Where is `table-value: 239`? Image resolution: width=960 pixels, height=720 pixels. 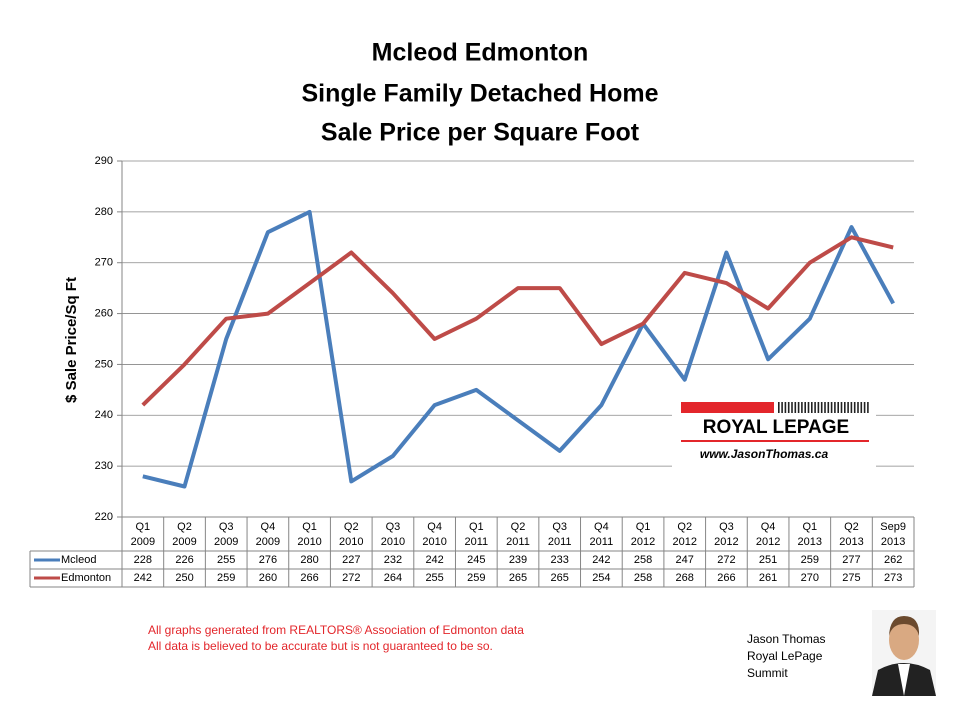
table-value: 239 is located at coordinates (518, 560).